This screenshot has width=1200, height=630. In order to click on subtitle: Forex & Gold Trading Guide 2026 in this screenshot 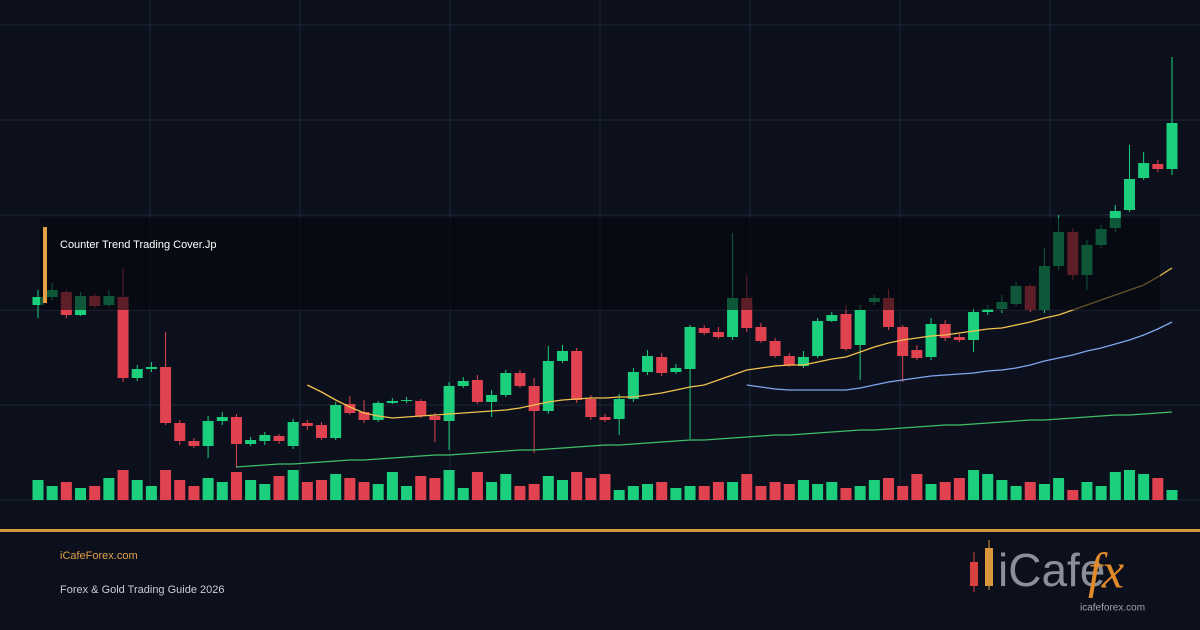, I will do `click(142, 590)`.